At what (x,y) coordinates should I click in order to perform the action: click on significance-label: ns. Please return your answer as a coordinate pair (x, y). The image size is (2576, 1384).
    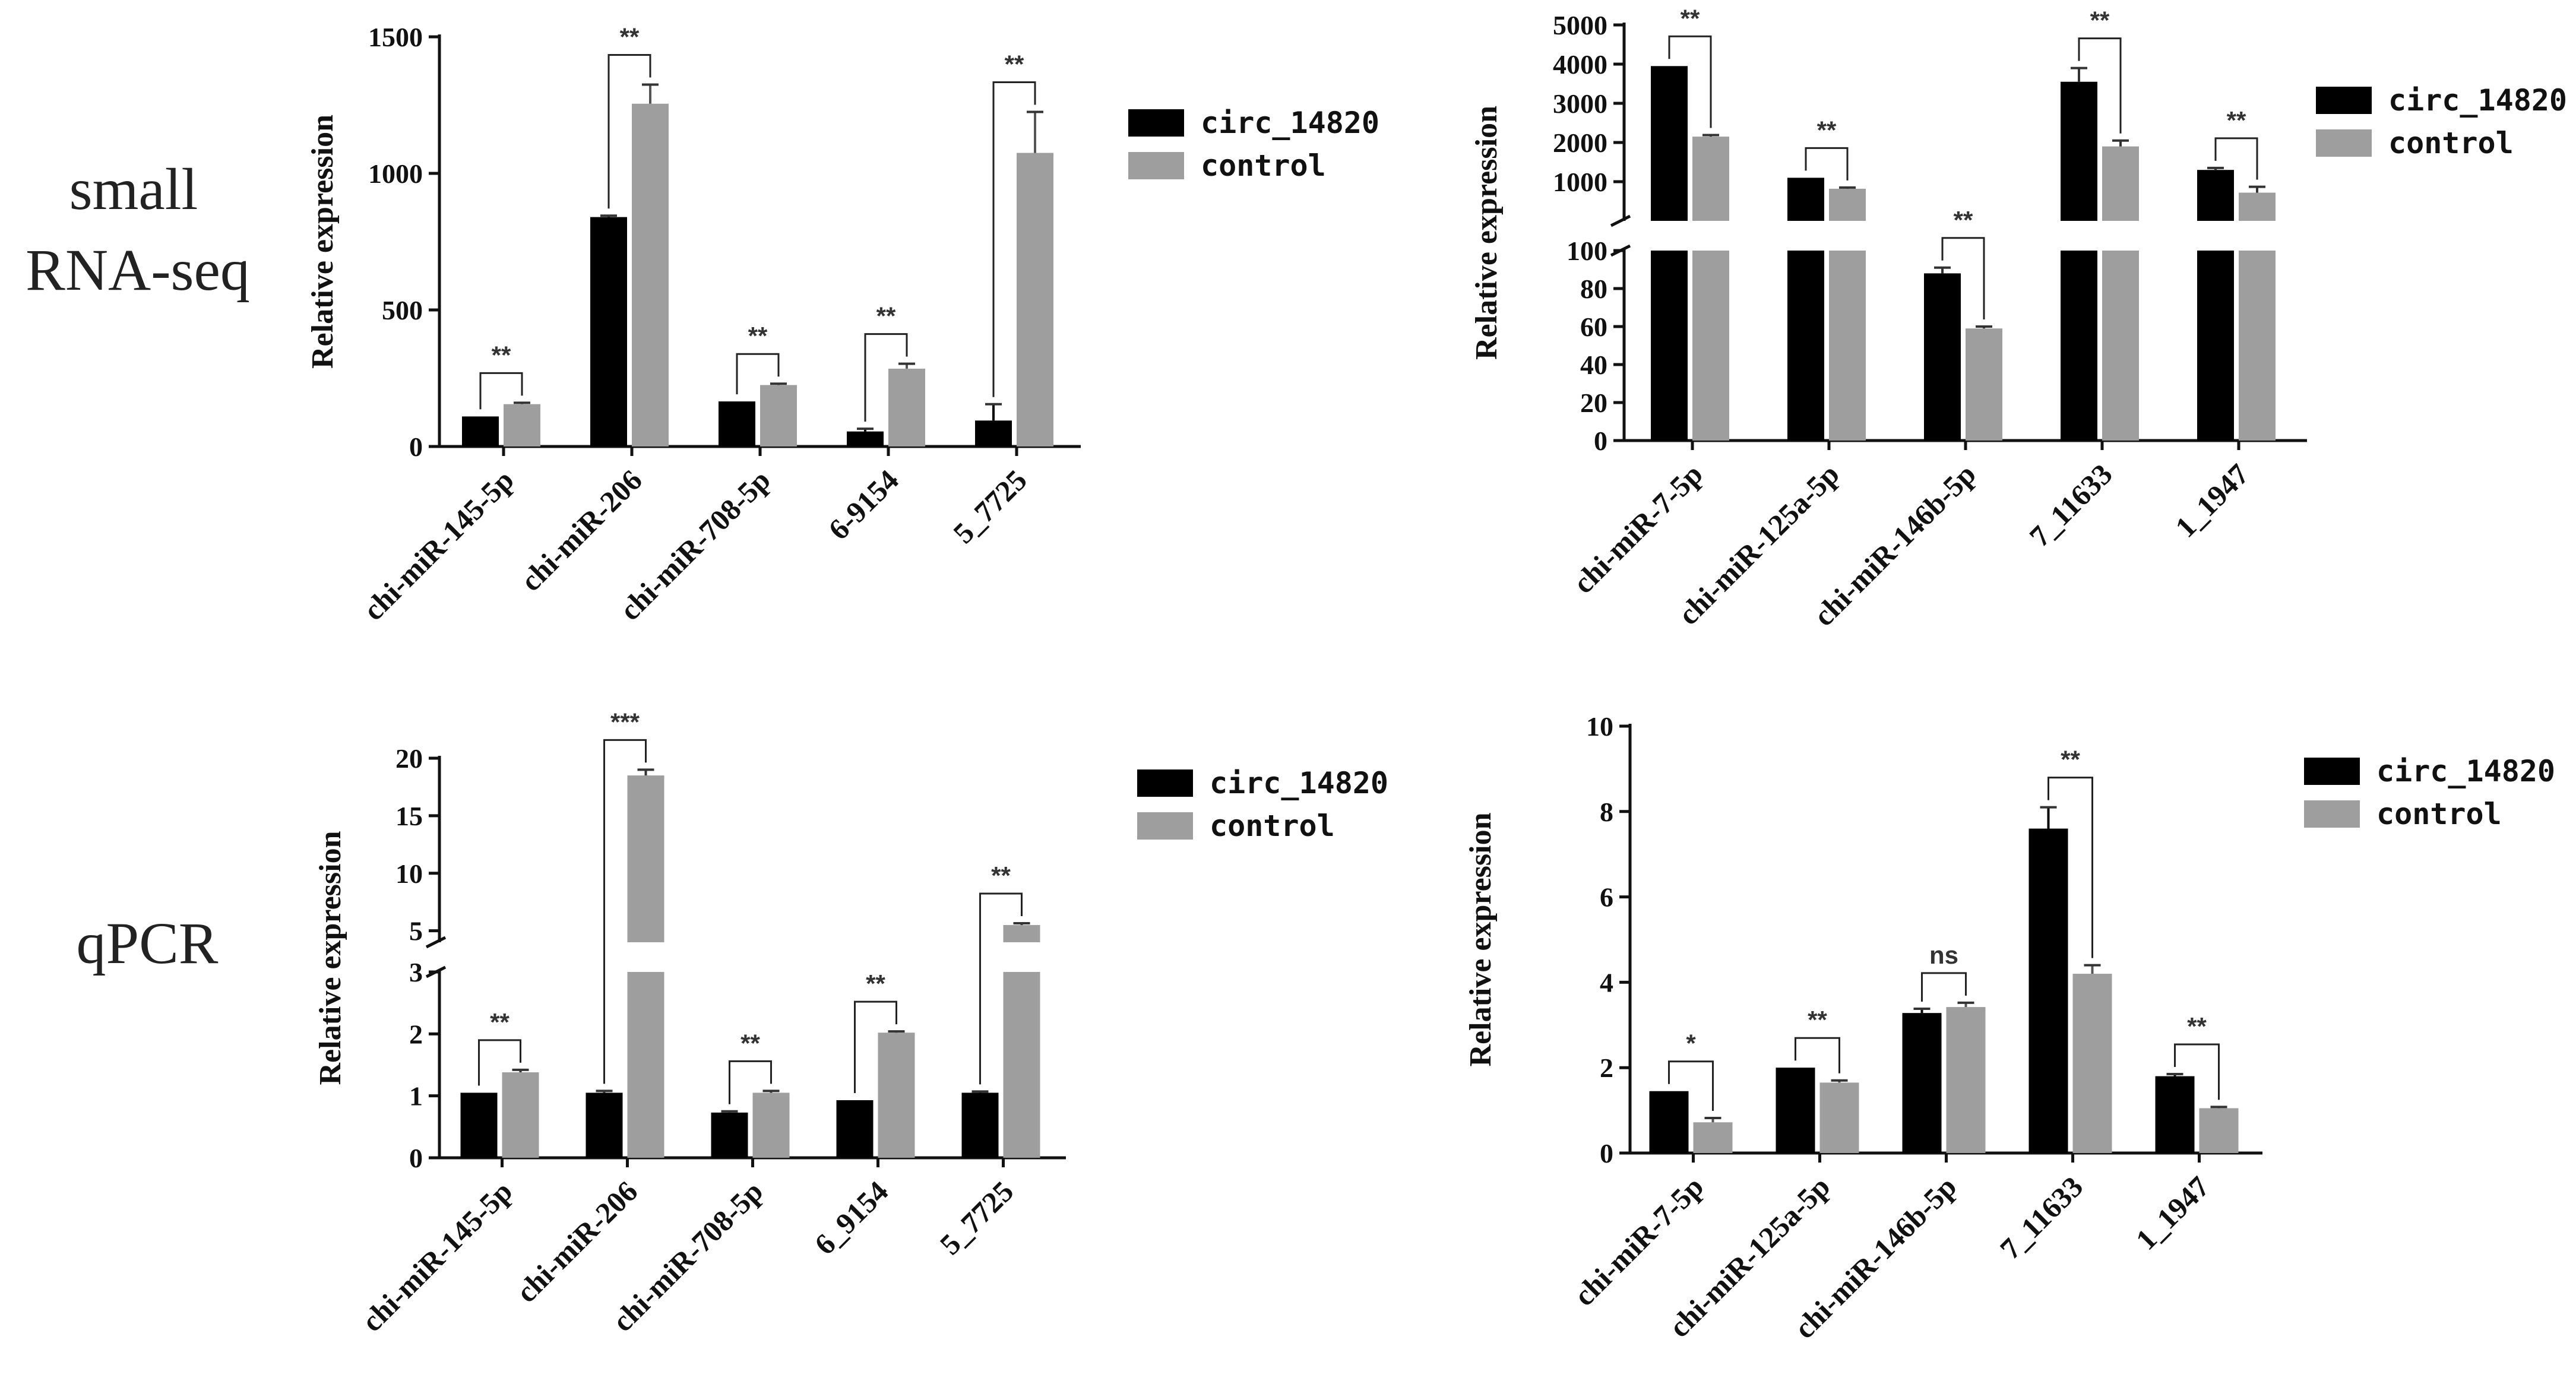
    Looking at the image, I should click on (1943, 955).